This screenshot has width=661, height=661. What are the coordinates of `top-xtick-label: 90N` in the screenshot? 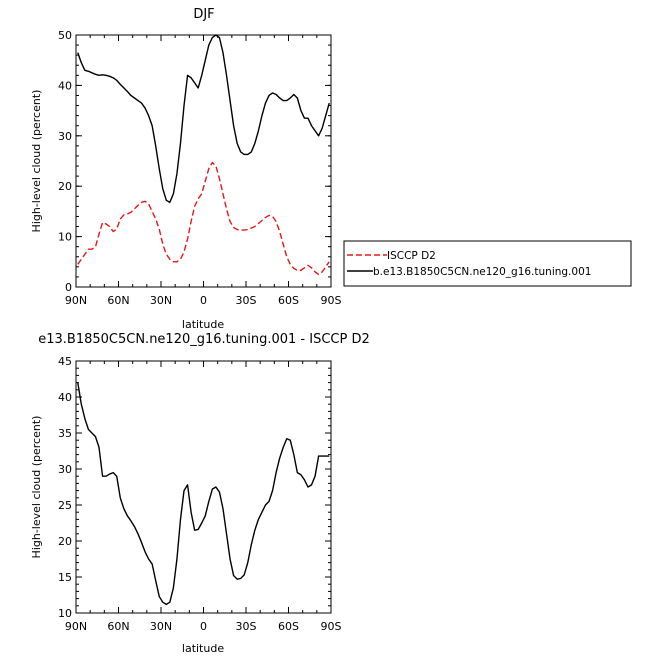 It's located at (76, 300).